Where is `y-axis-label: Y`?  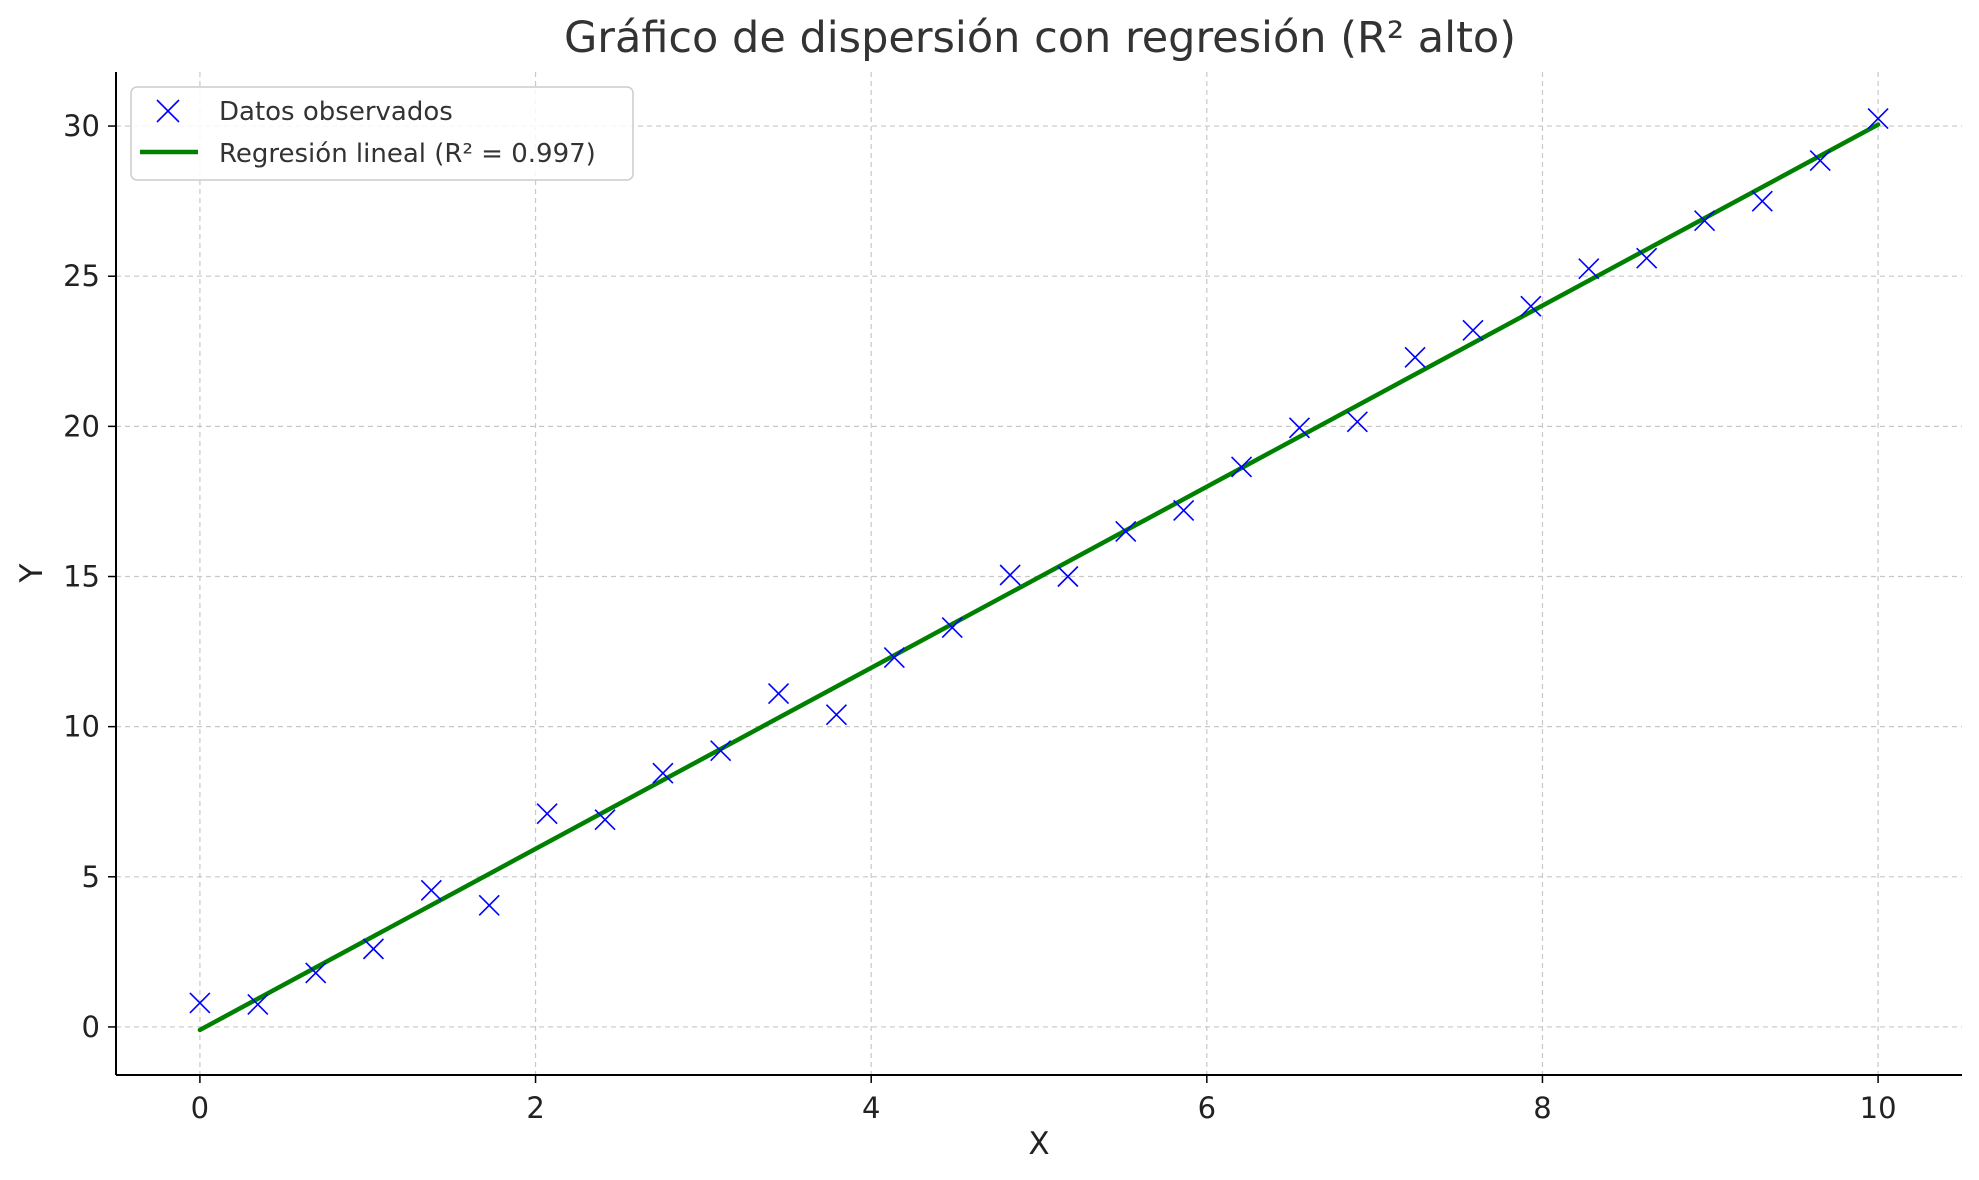
y-axis-label: Y is located at coordinates (32, 573).